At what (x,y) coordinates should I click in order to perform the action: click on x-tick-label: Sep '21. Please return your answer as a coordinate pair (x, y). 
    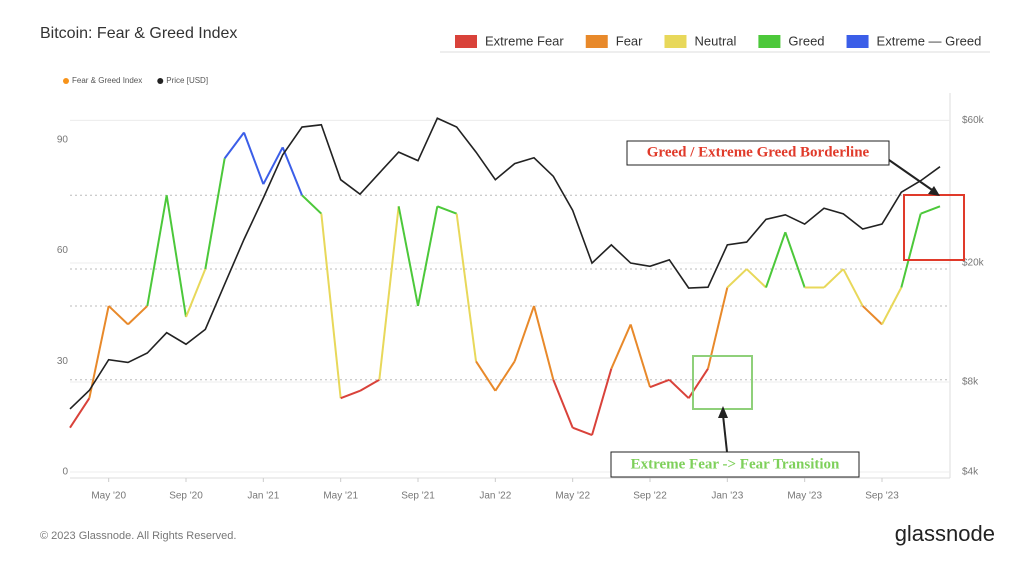
    Looking at the image, I should click on (418, 496).